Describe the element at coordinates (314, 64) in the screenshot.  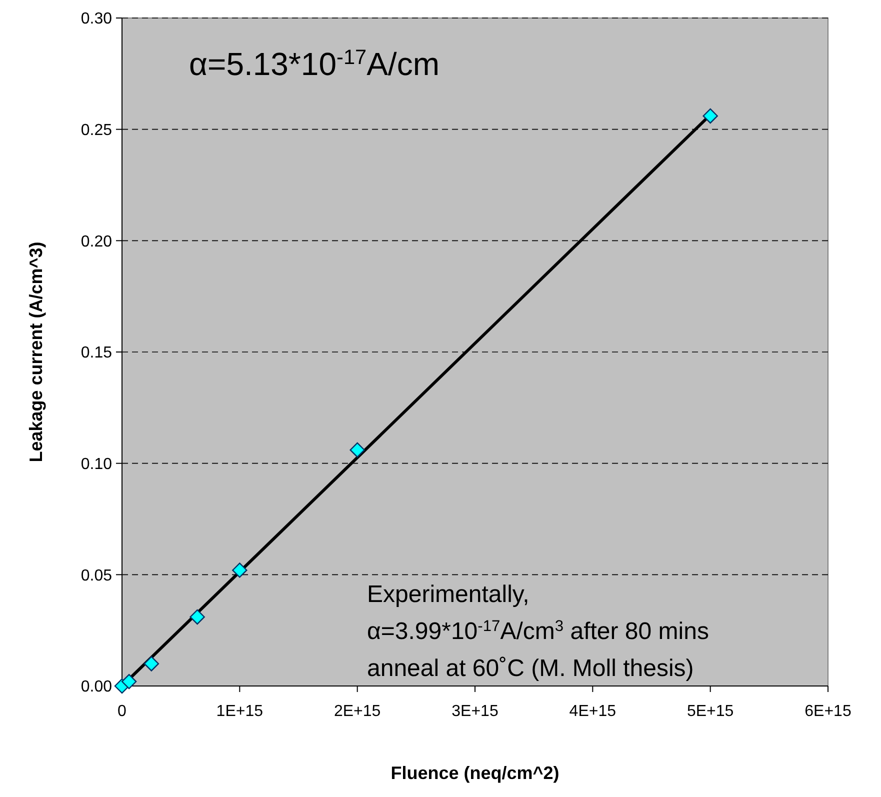
I see `annotation: α=5.13*10$^{-17}$A/cm` at that location.